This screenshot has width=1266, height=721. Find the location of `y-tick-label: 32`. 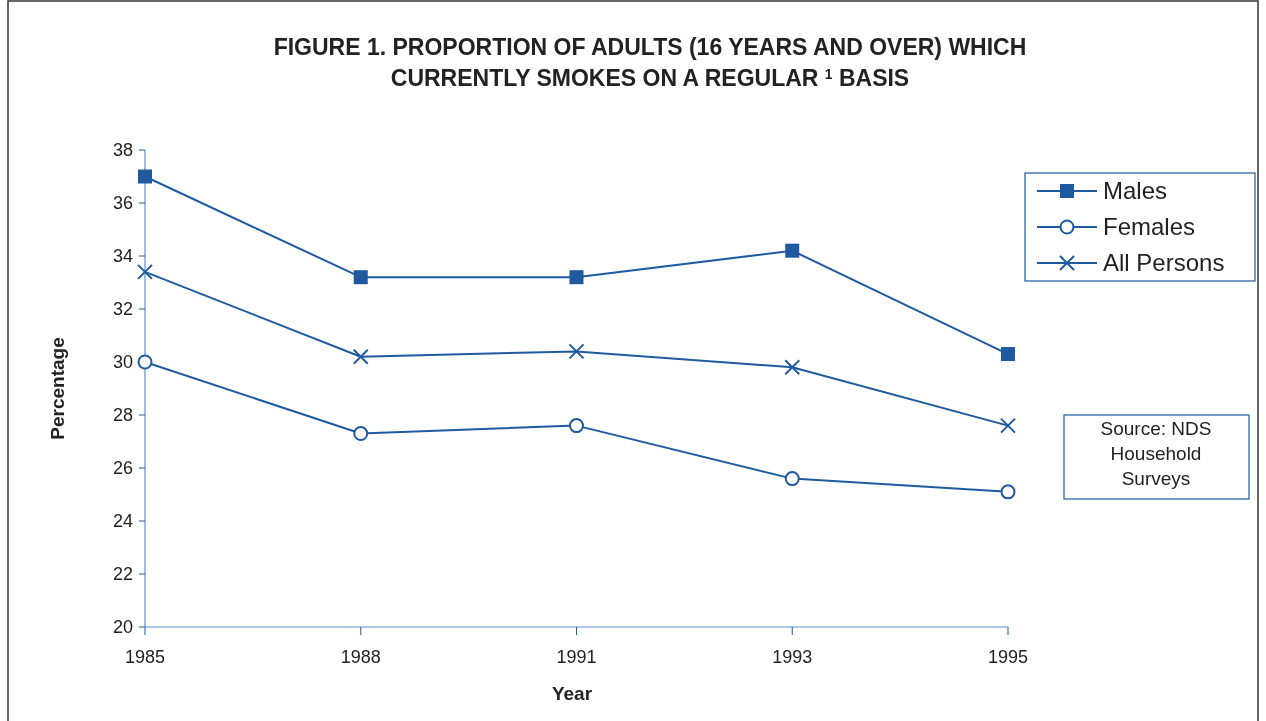

y-tick-label: 32 is located at coordinates (122, 309).